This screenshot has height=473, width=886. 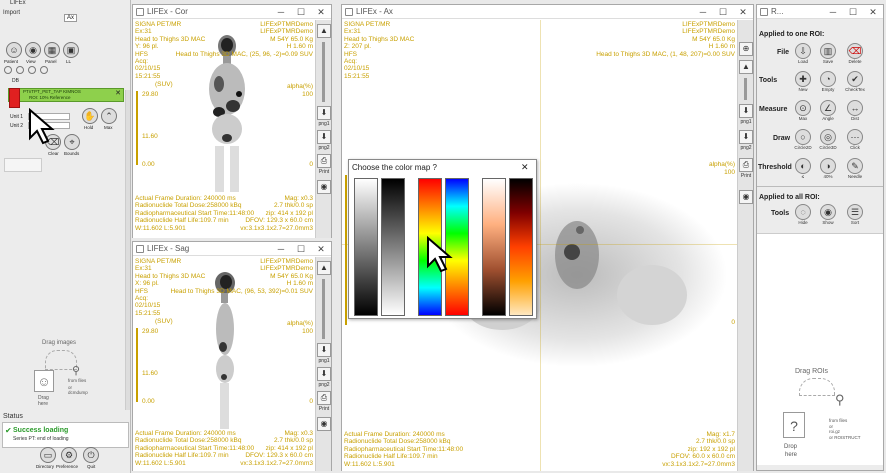 What do you see at coordinates (89, 127) in the screenshot?
I see `hold-caption: Hold` at bounding box center [89, 127].